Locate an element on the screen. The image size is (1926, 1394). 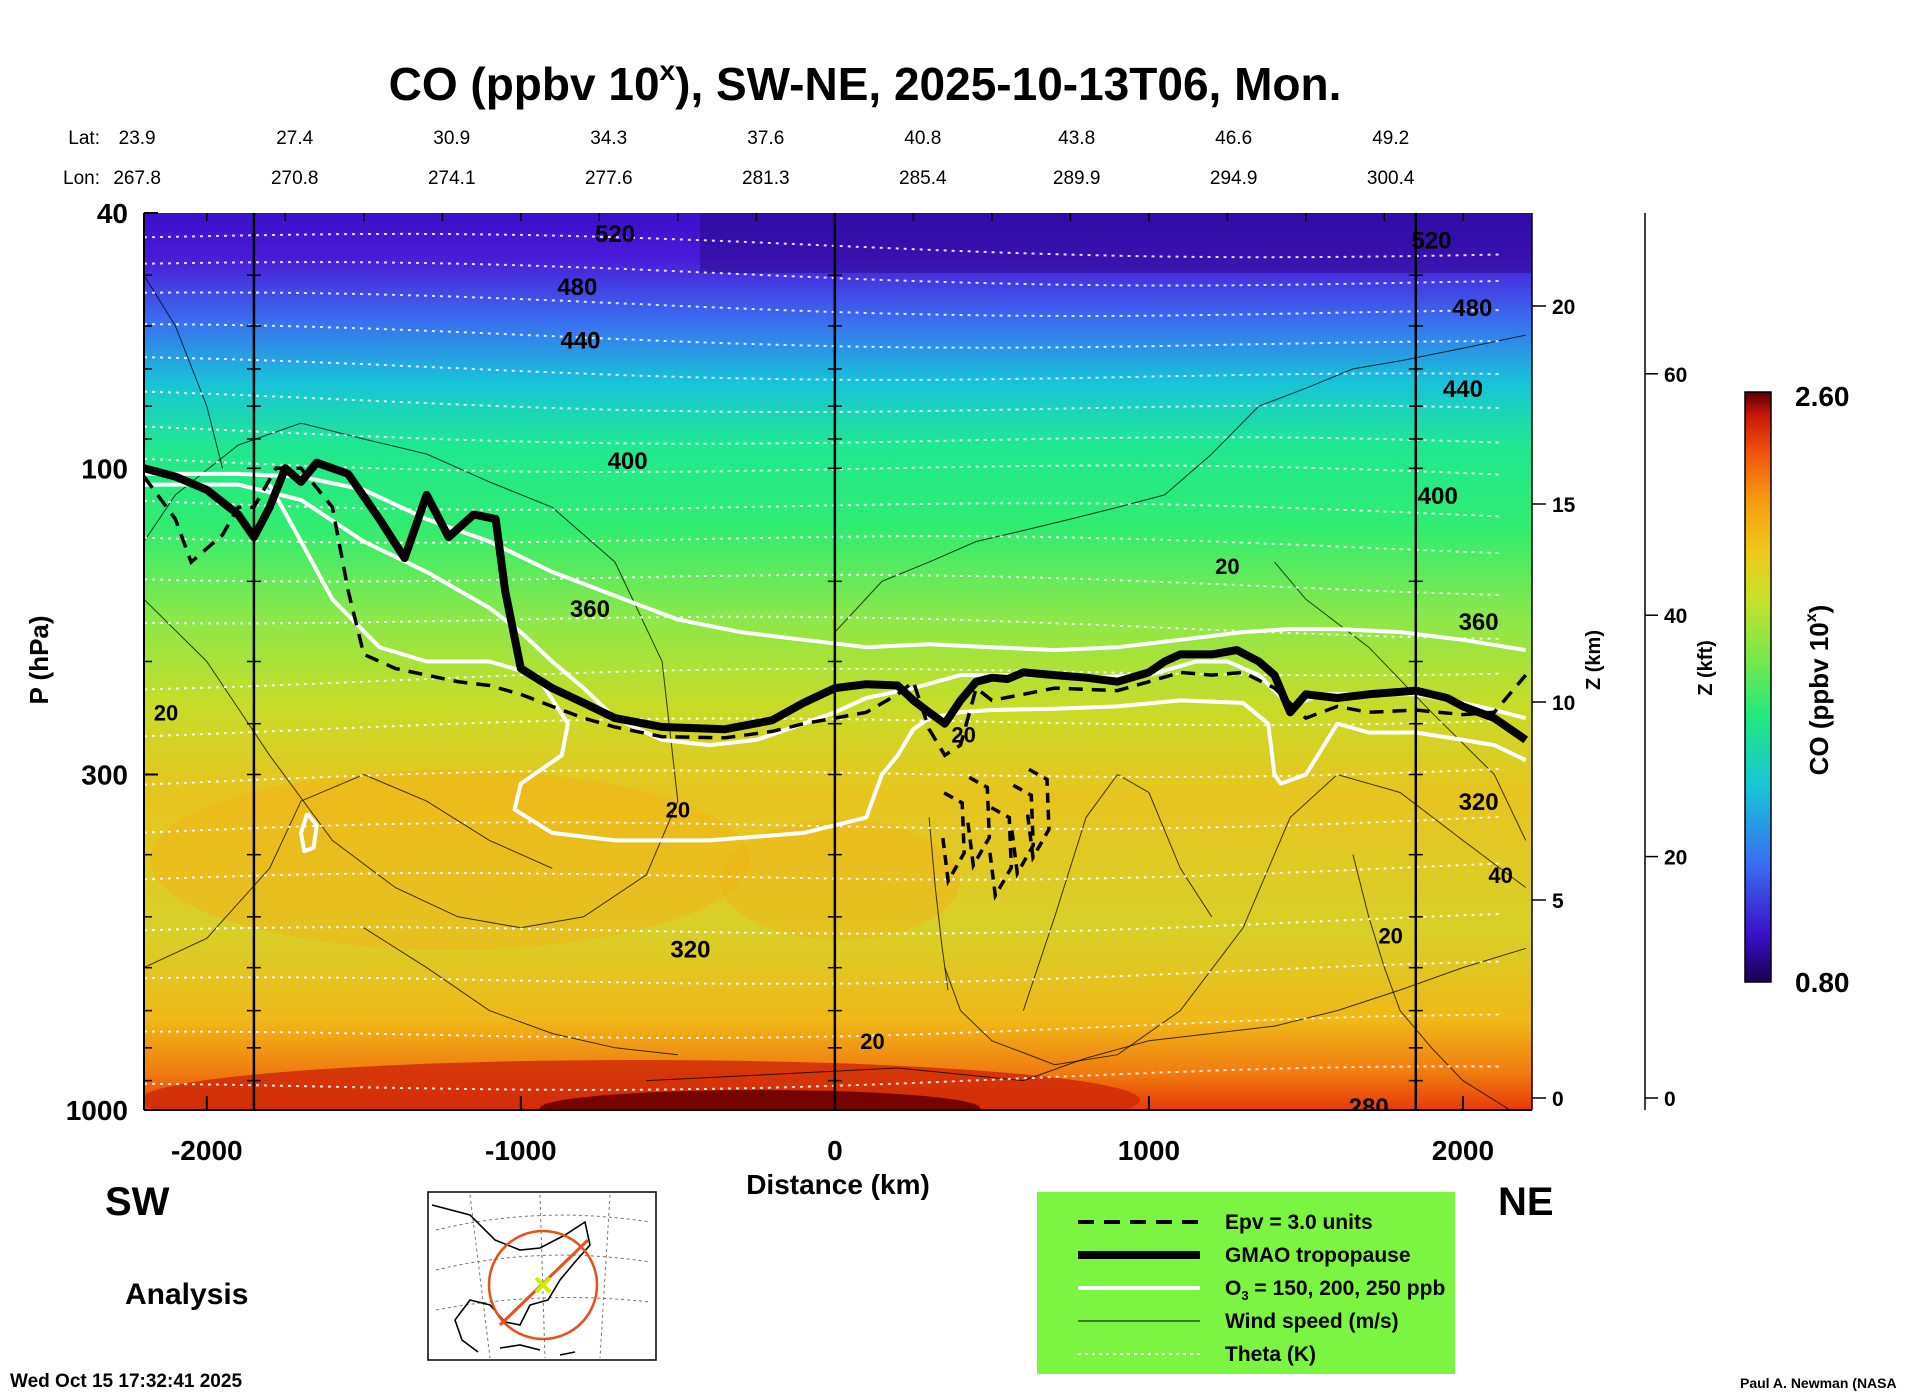
wind-label: 40 is located at coordinates (1500, 875).